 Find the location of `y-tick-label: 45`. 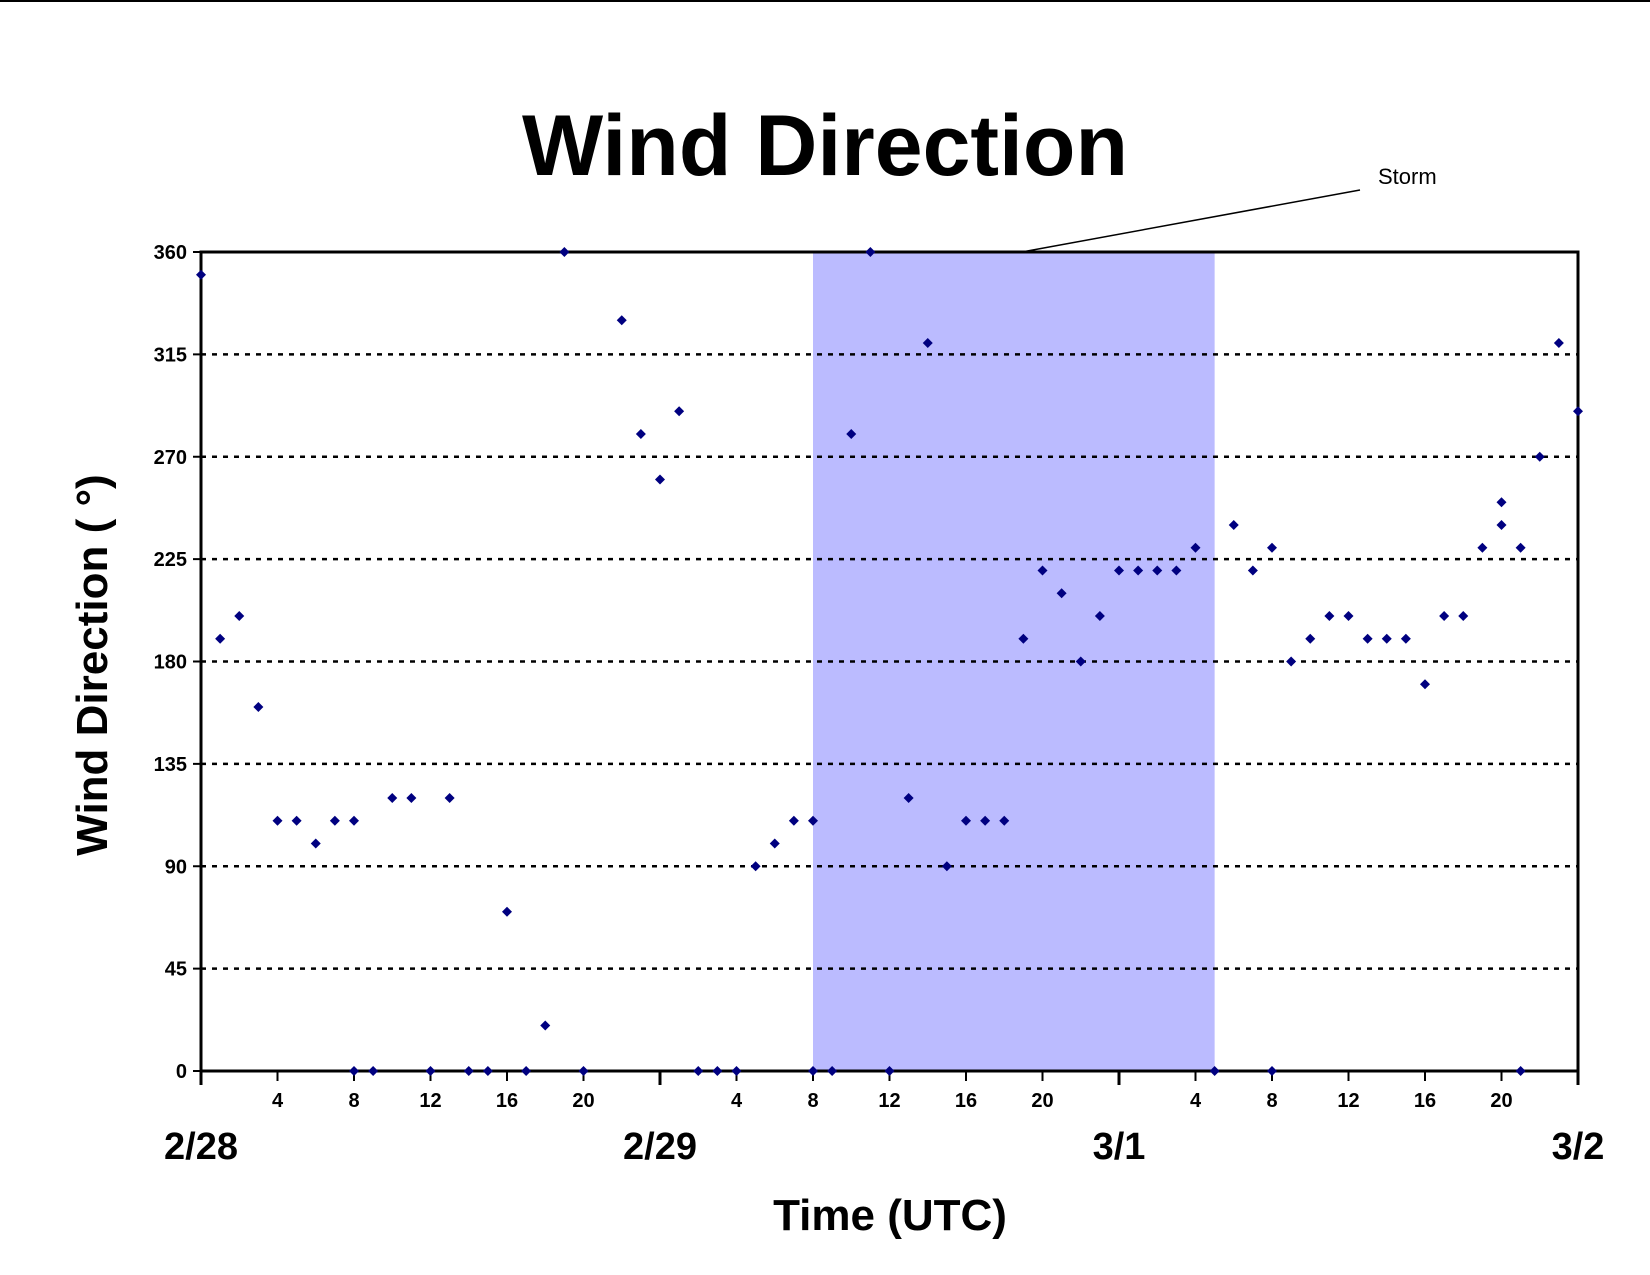

y-tick-label: 45 is located at coordinates (176, 970).